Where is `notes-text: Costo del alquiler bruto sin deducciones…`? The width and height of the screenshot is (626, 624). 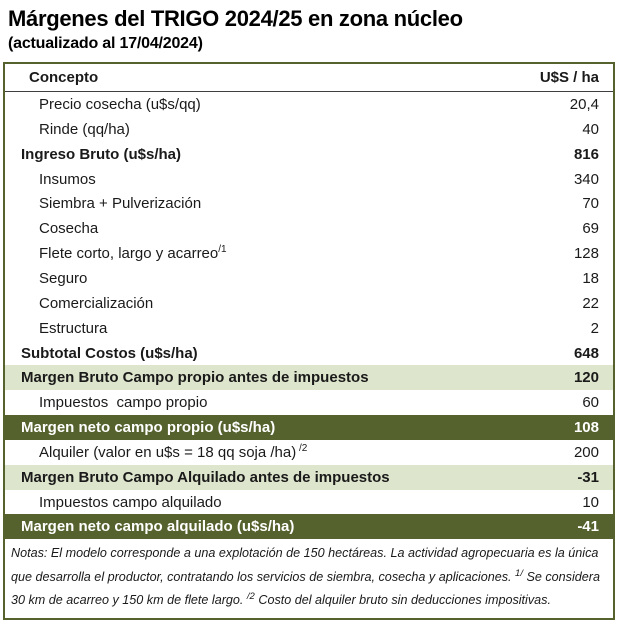 notes-text: Costo del alquiler bruto sin deducciones… is located at coordinates (402, 600).